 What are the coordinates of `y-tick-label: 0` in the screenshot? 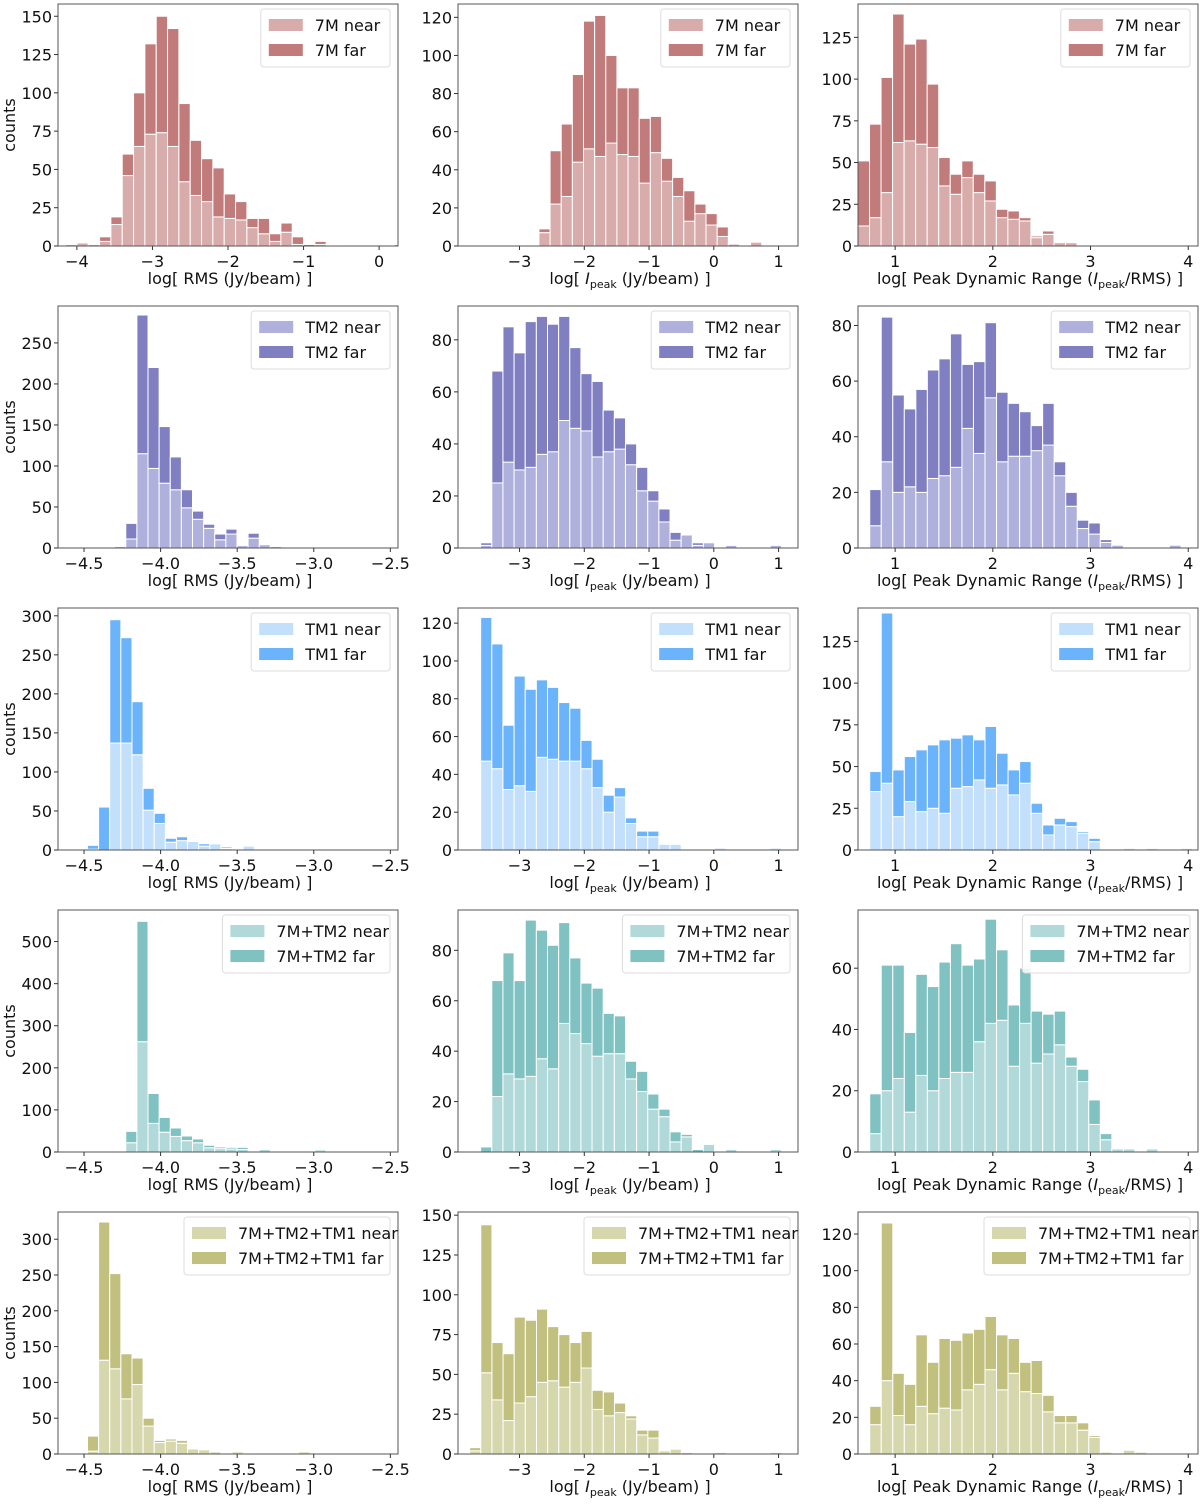 It's located at (447, 1454).